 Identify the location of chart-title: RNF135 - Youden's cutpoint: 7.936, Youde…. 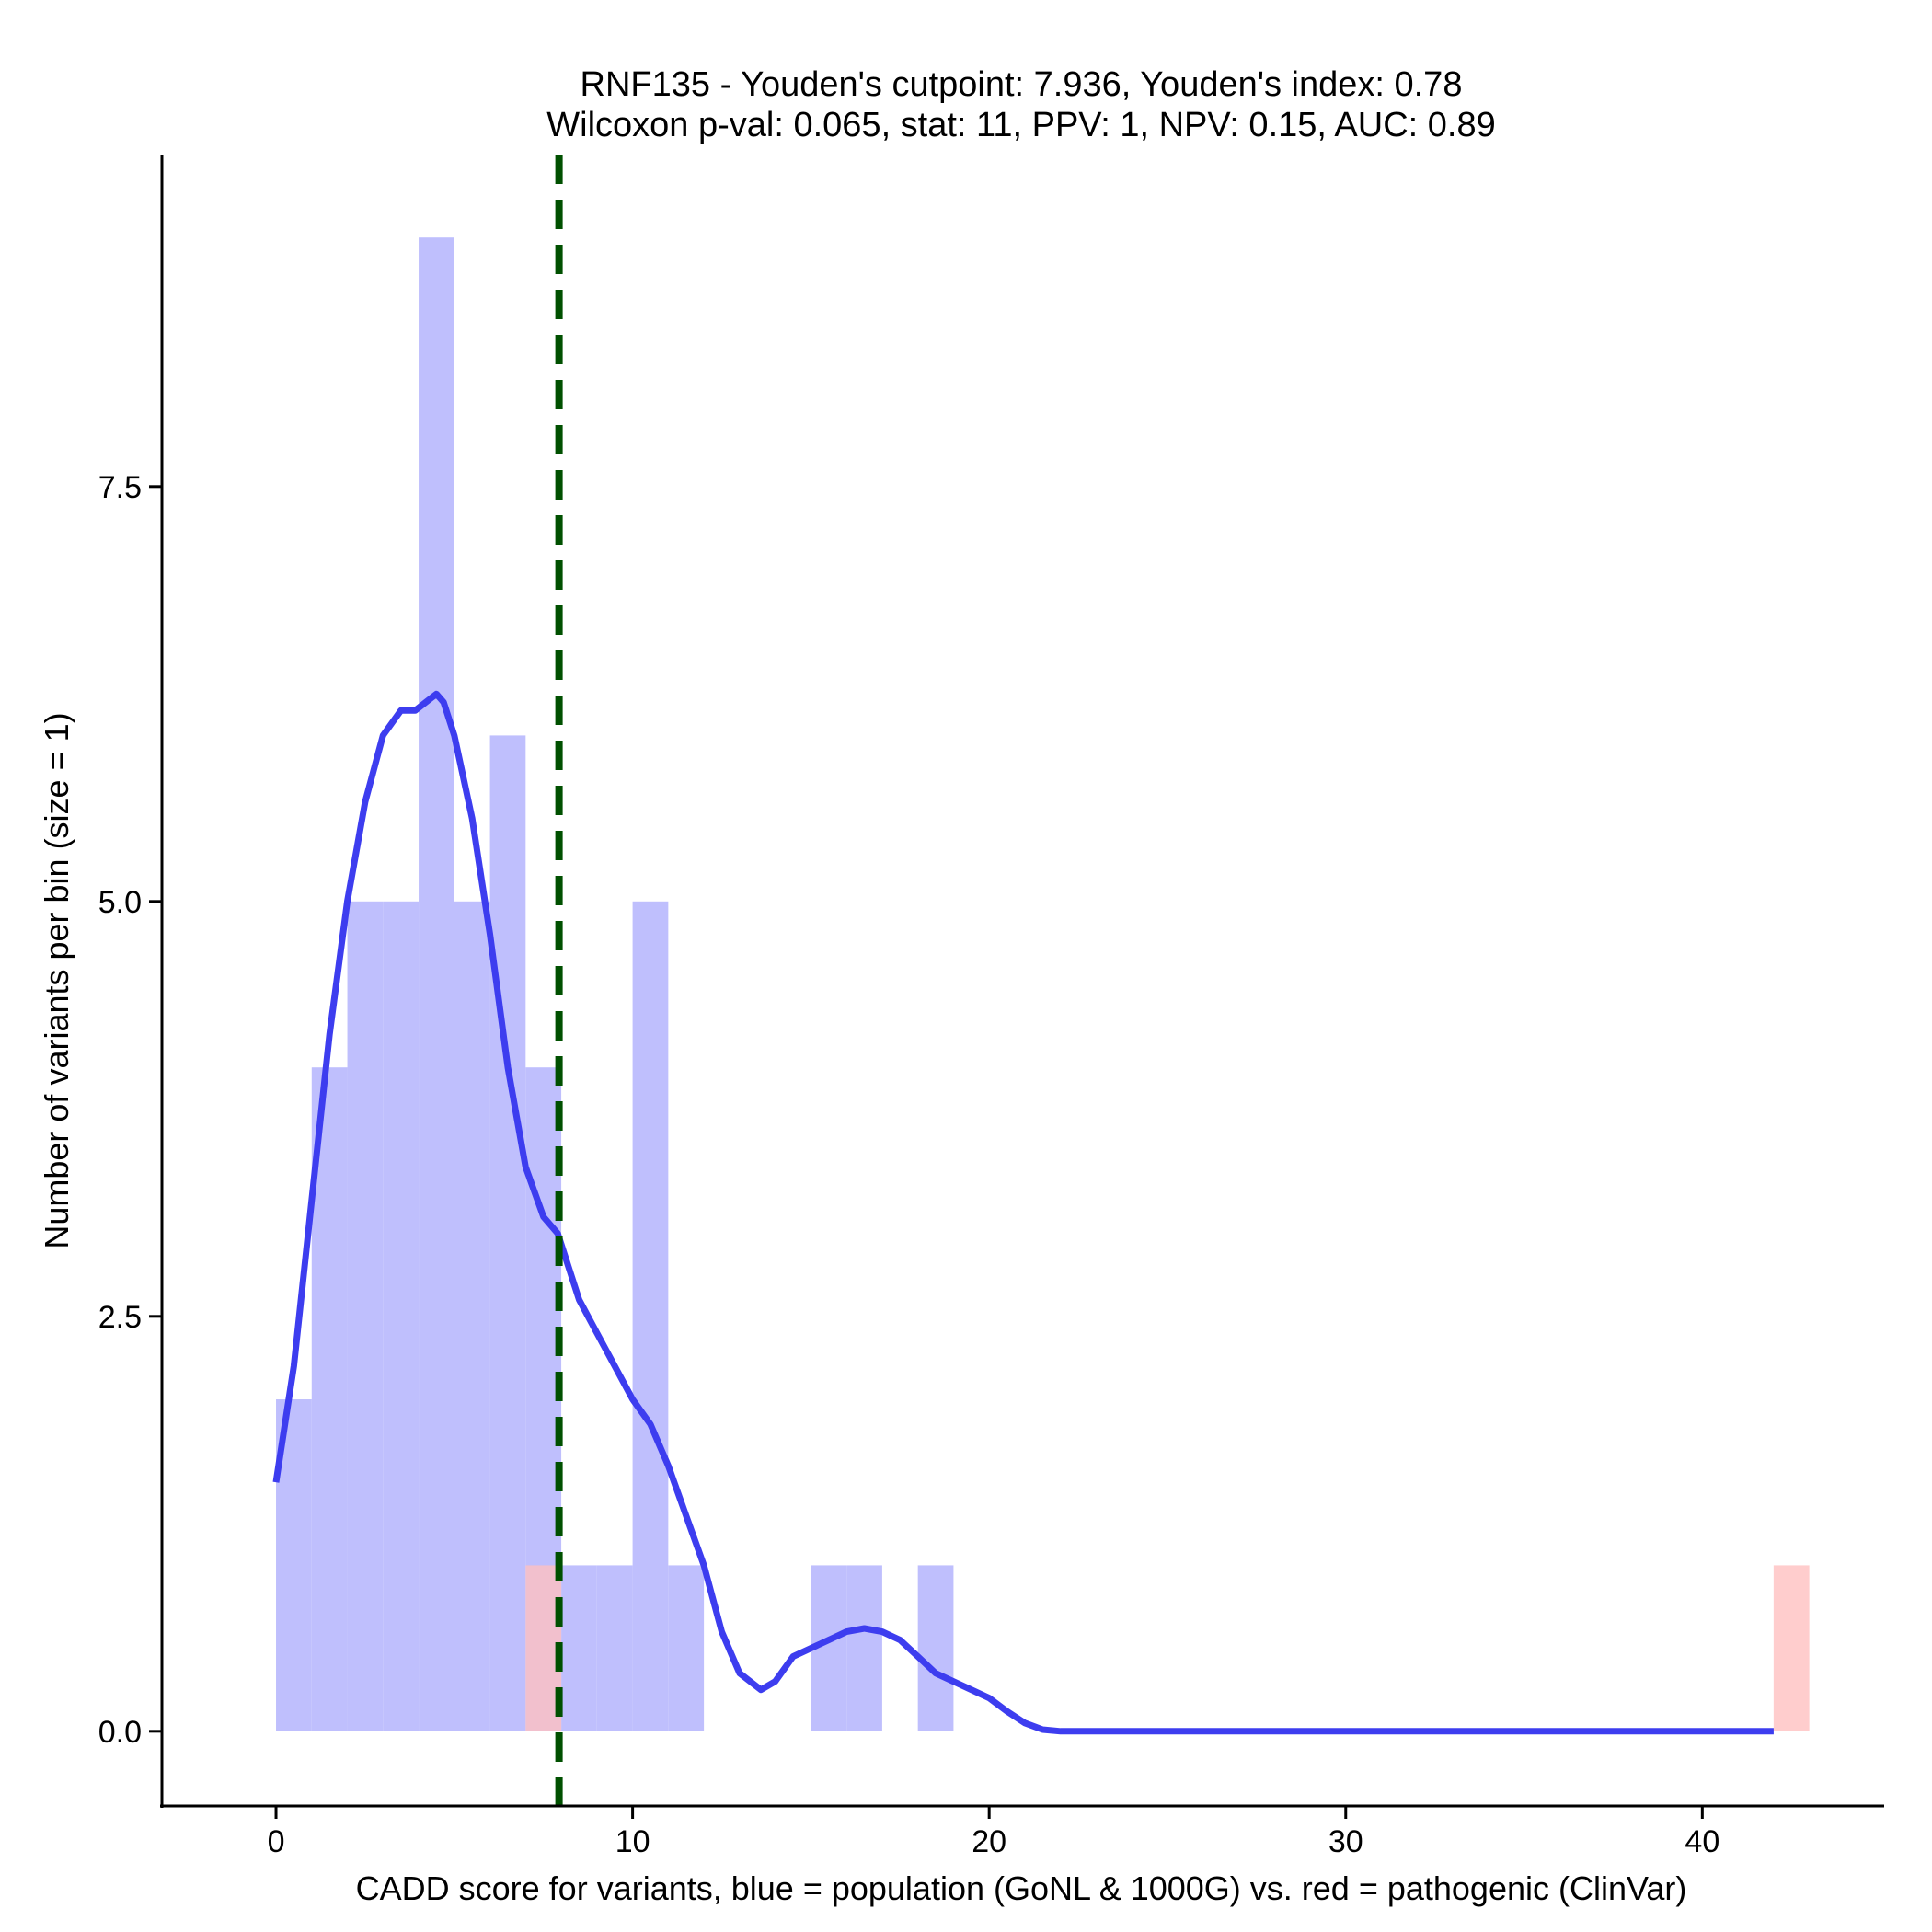
(1022, 84).